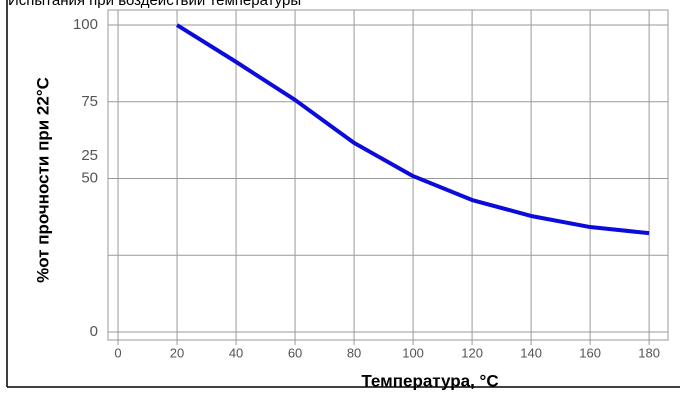 This screenshot has height=399, width=680. What do you see at coordinates (295, 352) in the screenshot?
I see `x-tick-label: 60` at bounding box center [295, 352].